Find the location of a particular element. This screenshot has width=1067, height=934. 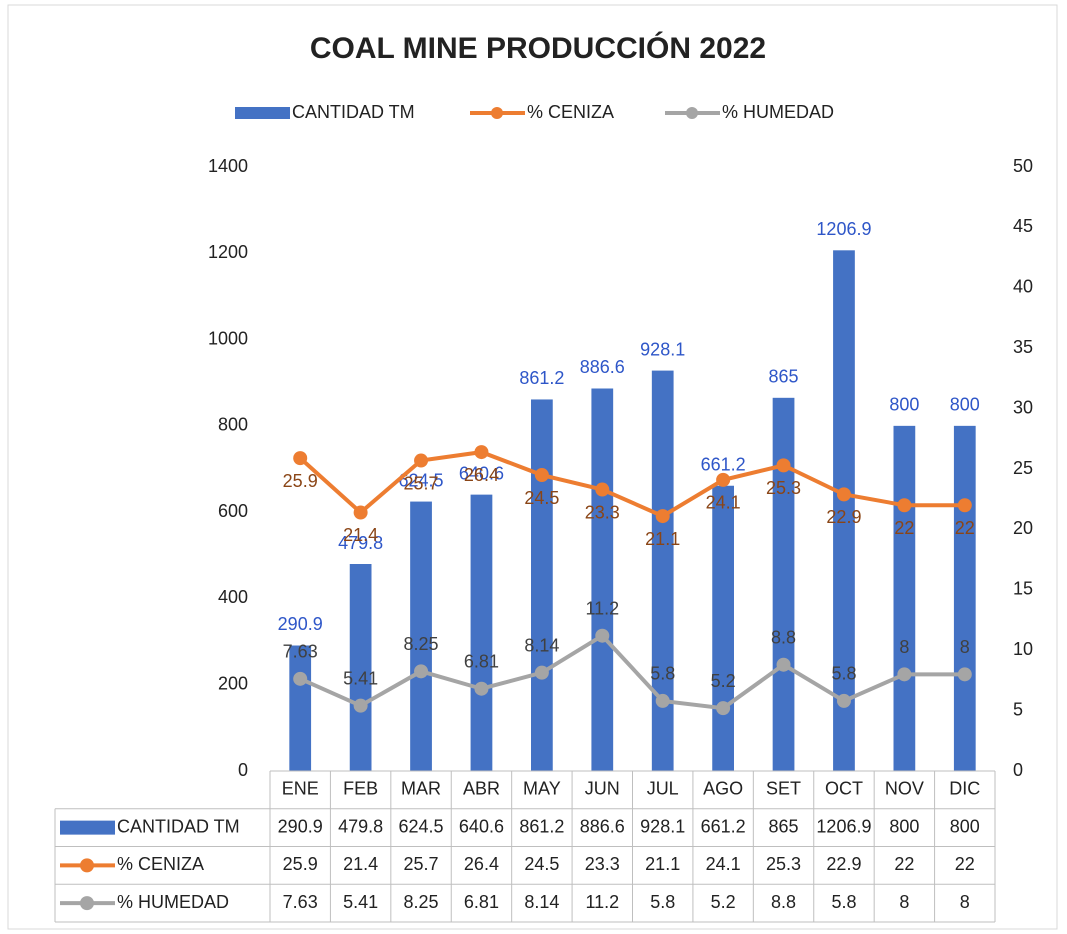

table-cell: 5.2 is located at coordinates (723, 902).